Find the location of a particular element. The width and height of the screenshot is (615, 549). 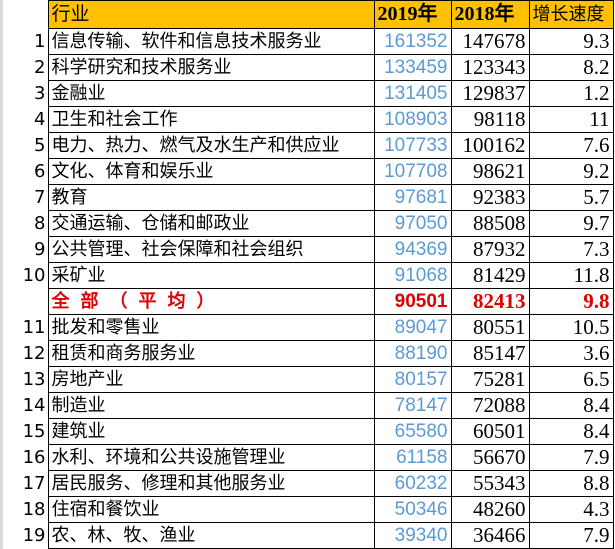

value-2018-cell: 48260 is located at coordinates (490, 509).